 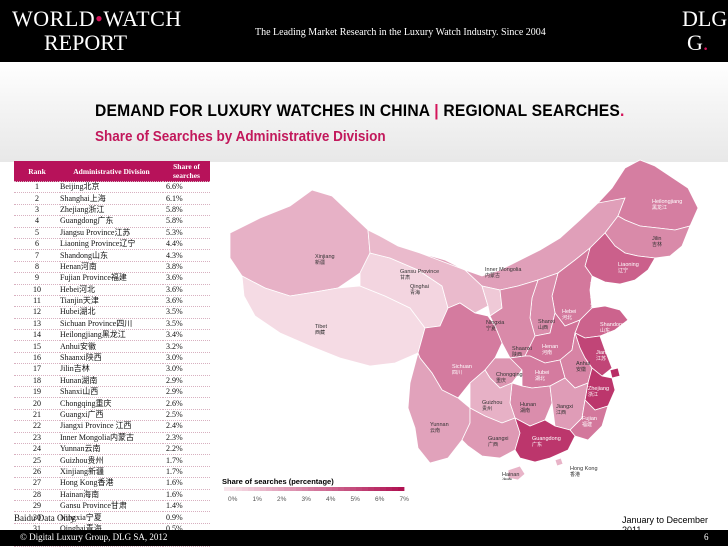 What do you see at coordinates (80, 449) in the screenshot?
I see `division-cell: Yunnan云南` at bounding box center [80, 449].